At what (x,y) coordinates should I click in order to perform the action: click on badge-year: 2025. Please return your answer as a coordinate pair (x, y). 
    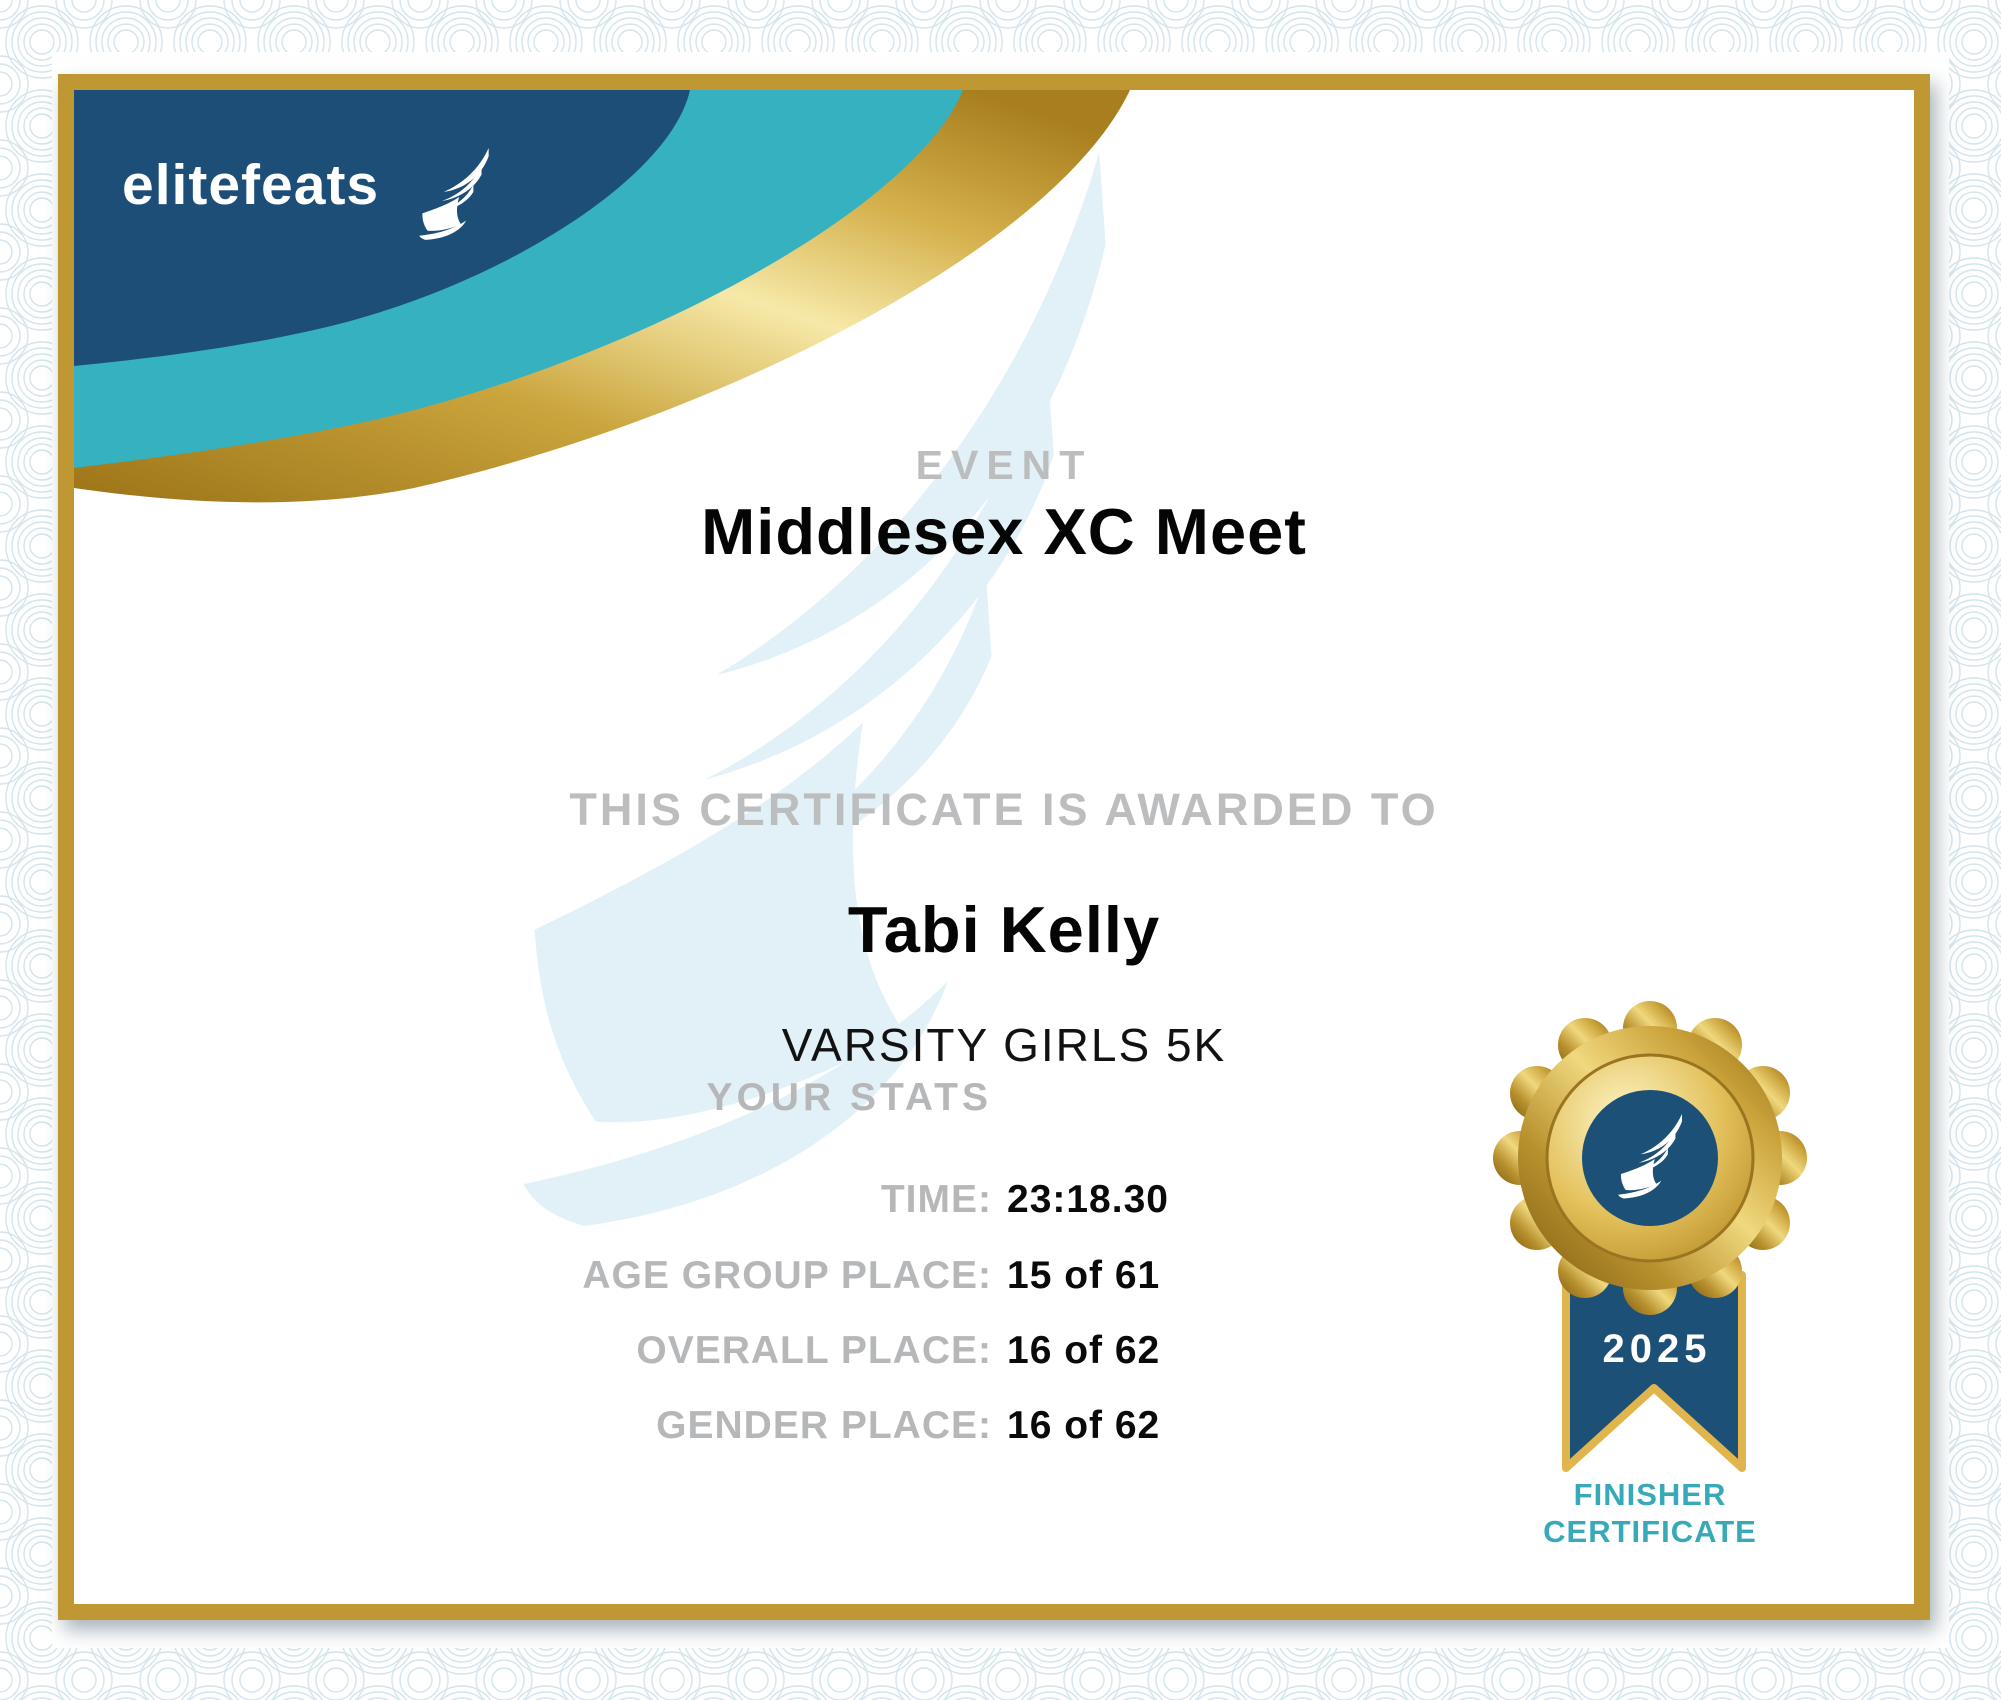
    Looking at the image, I should click on (1657, 1349).